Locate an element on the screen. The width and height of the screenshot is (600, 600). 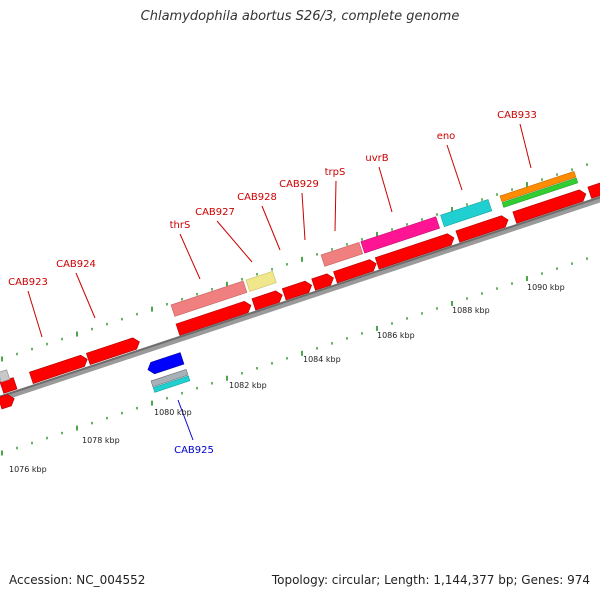
gene-arrow-eno is located at coordinates (482, 228).